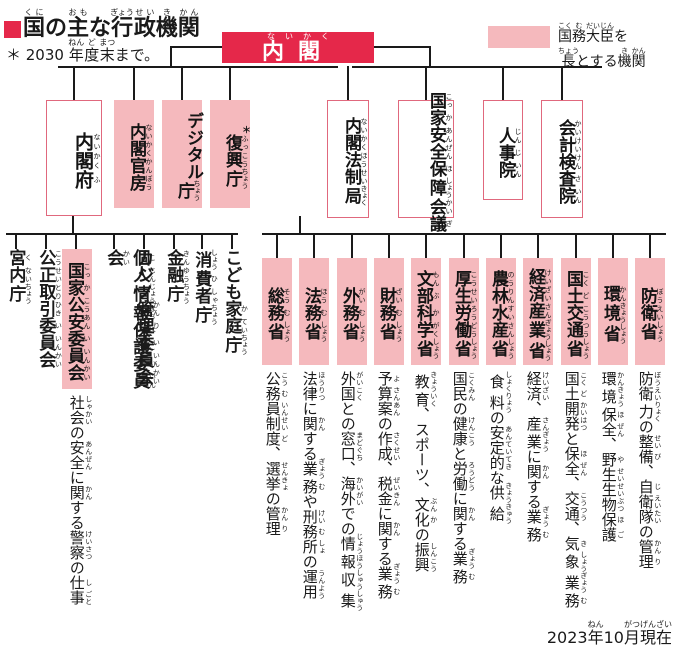  What do you see at coordinates (575, 489) in the screenshot?
I see `ministry-description-8: 国こく土 ど開 かい発 はつと保 ほ全 ぜん、交 こう通 つう、気 き象 しょう業 ぎょう務む` at bounding box center [575, 489].